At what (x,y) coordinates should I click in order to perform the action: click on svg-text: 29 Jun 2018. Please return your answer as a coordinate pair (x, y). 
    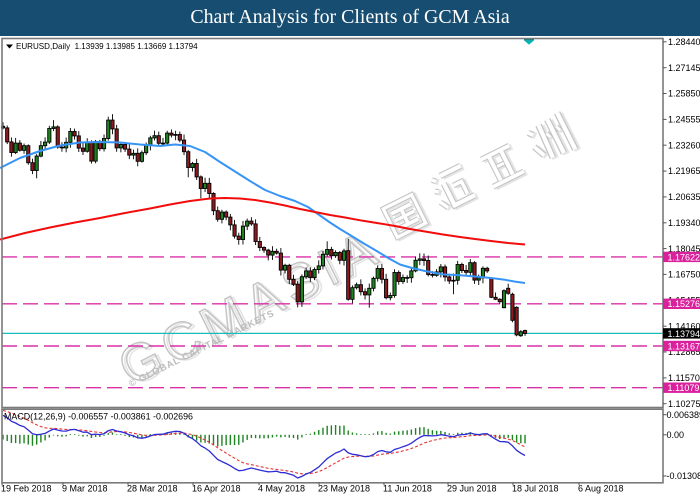
    Looking at the image, I should click on (472, 489).